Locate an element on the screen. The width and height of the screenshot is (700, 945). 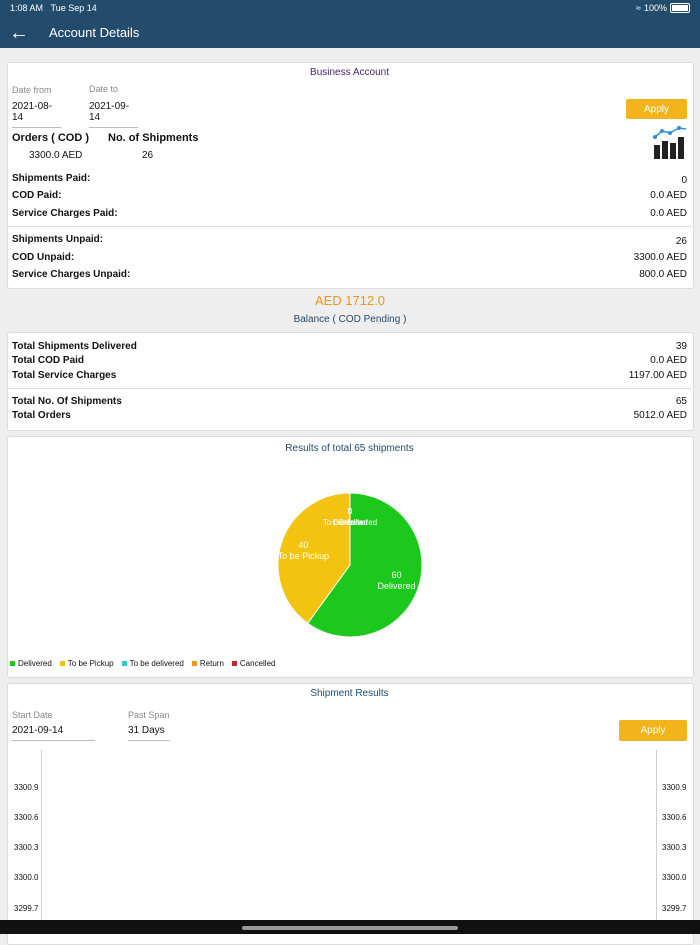
system-bottom-bar is located at coordinates (350, 927).